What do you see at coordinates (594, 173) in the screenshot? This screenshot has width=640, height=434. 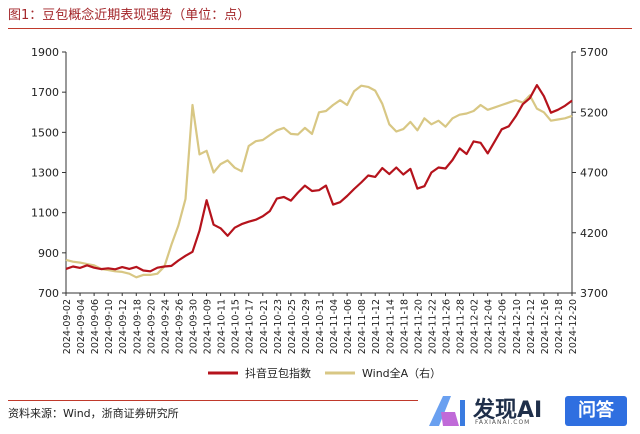 I see `y-right-tick-label: 4700` at bounding box center [594, 173].